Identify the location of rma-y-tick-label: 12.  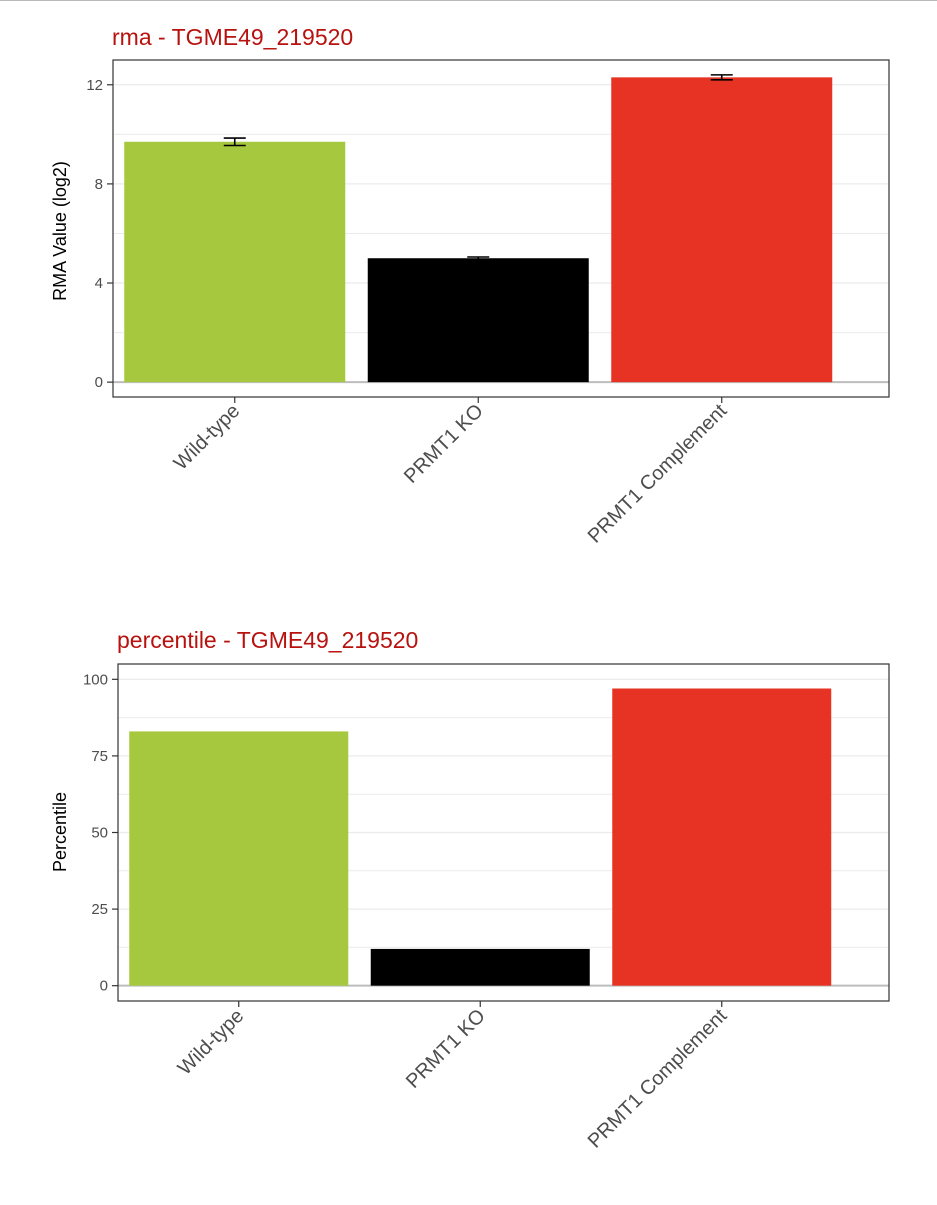
(94, 85).